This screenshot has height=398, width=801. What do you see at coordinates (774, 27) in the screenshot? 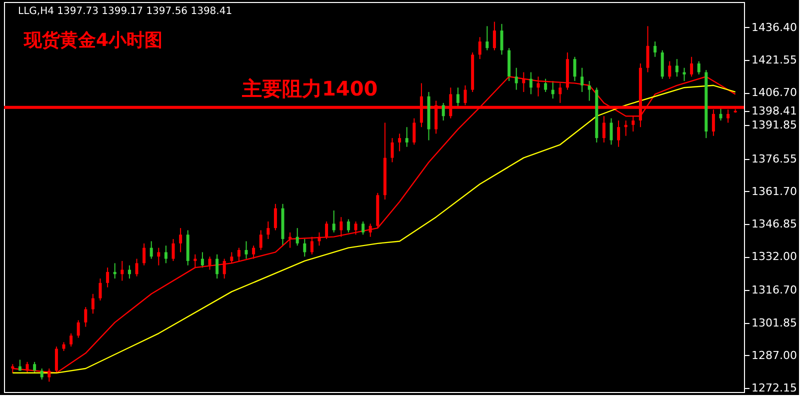
I see `y-tick-label: 1436.40` at bounding box center [774, 27].